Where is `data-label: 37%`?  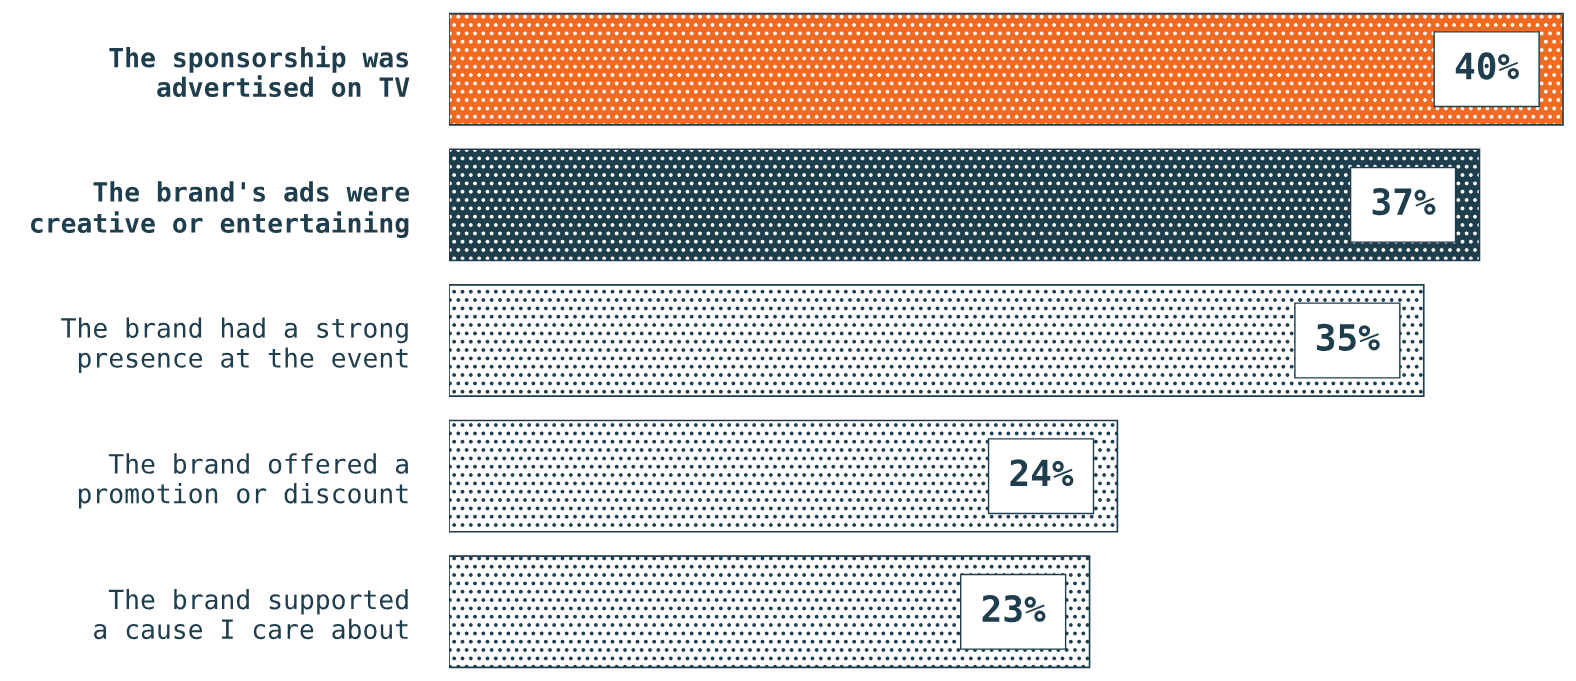
data-label: 37% is located at coordinates (1404, 202).